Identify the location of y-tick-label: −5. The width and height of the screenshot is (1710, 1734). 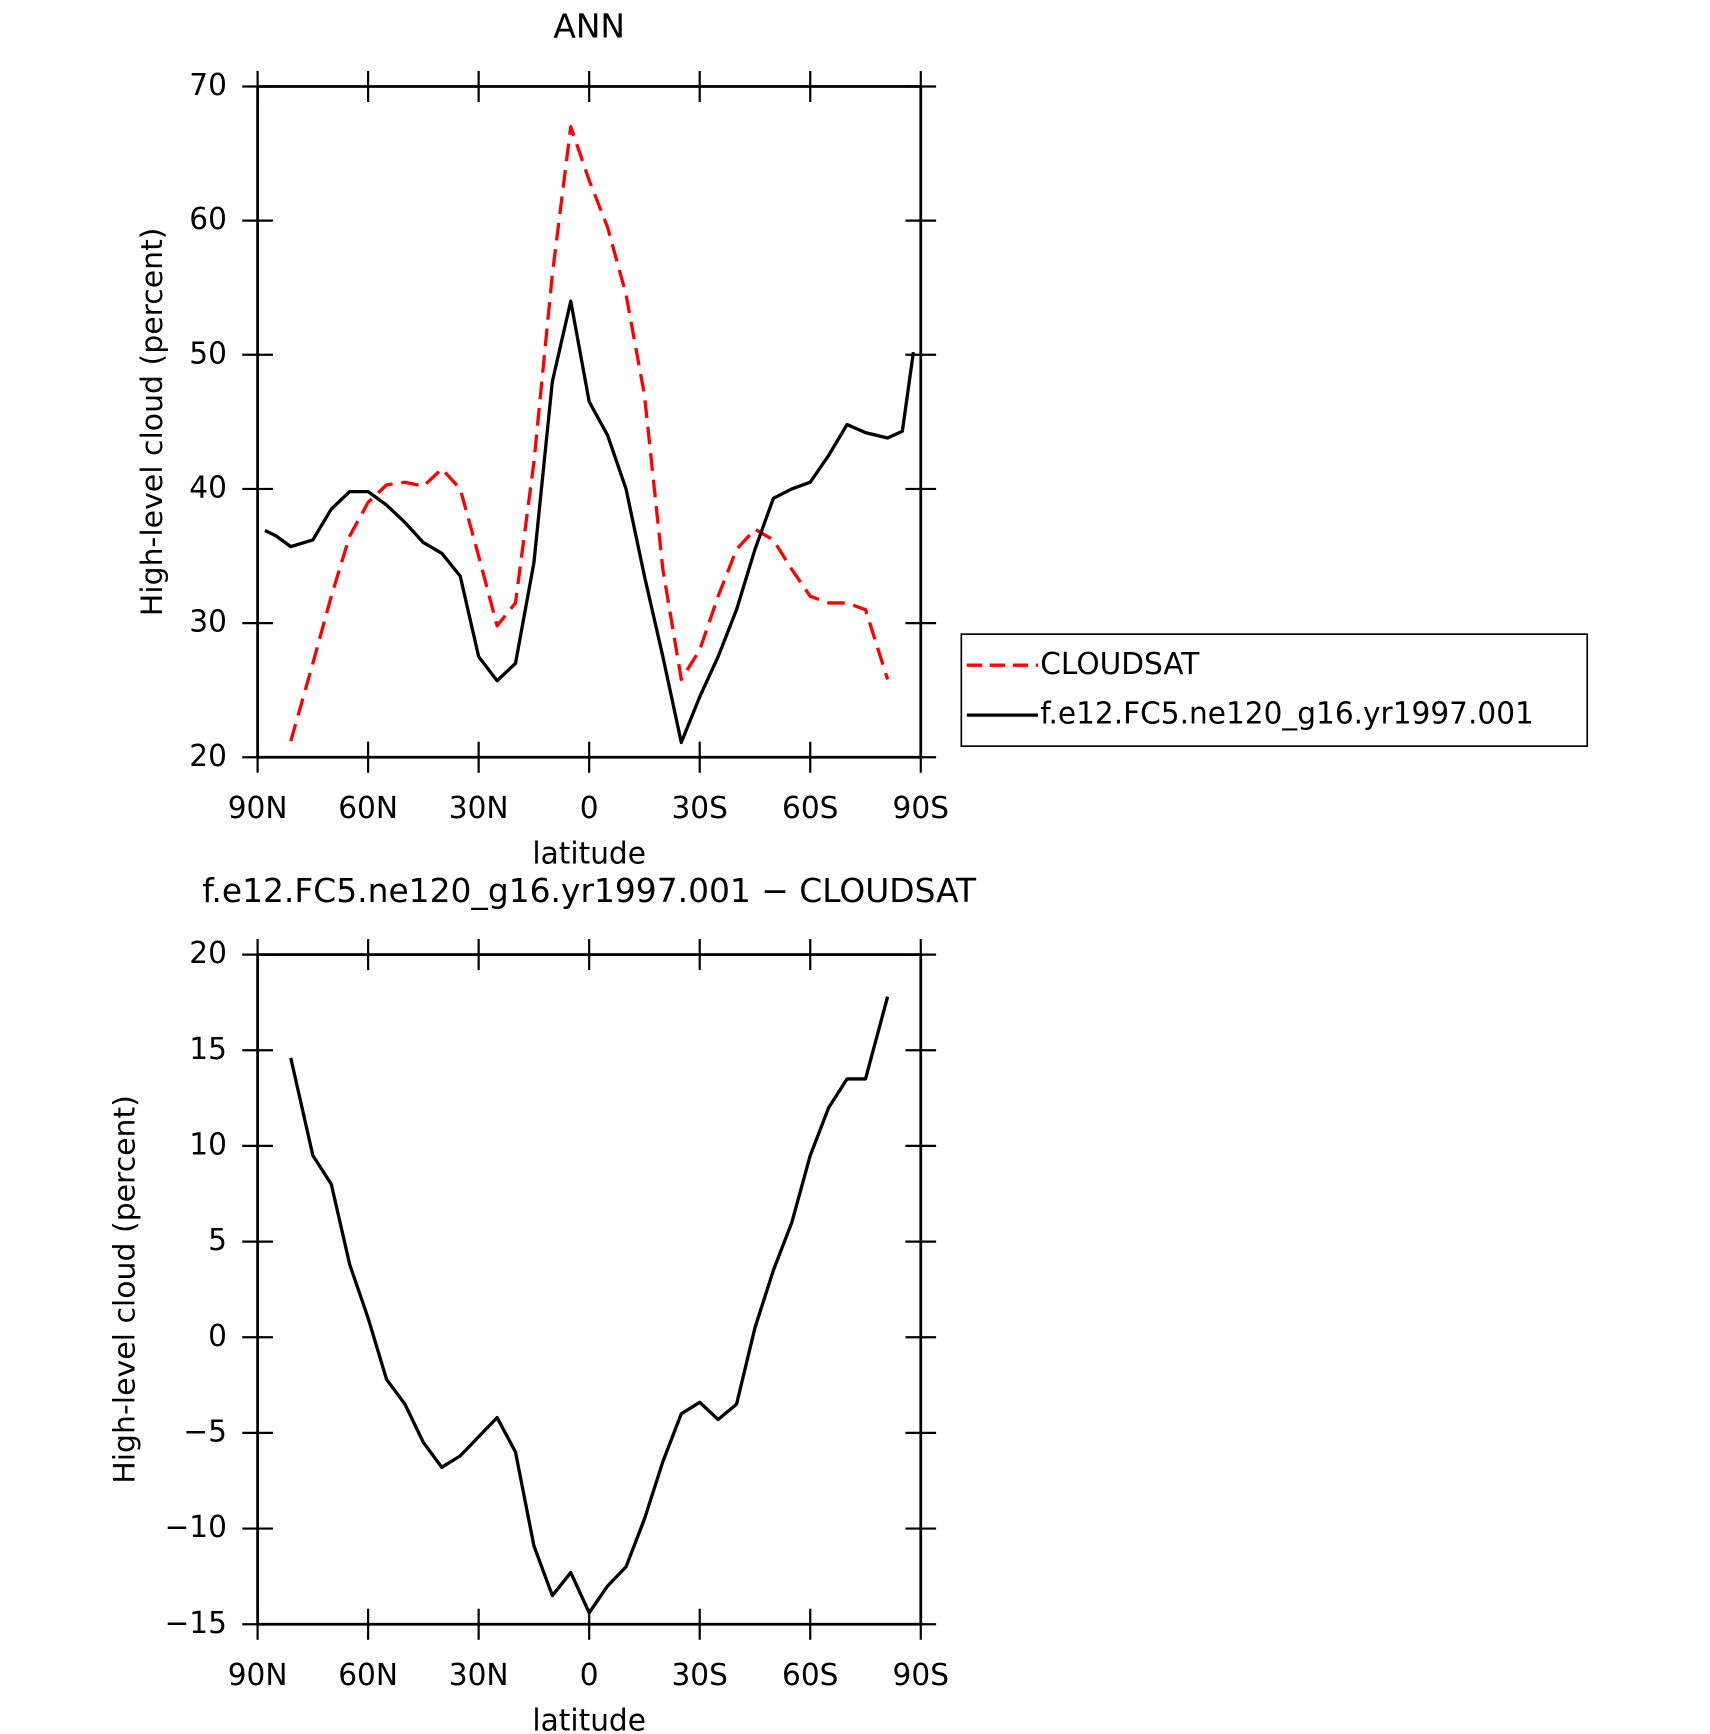
(205, 1431).